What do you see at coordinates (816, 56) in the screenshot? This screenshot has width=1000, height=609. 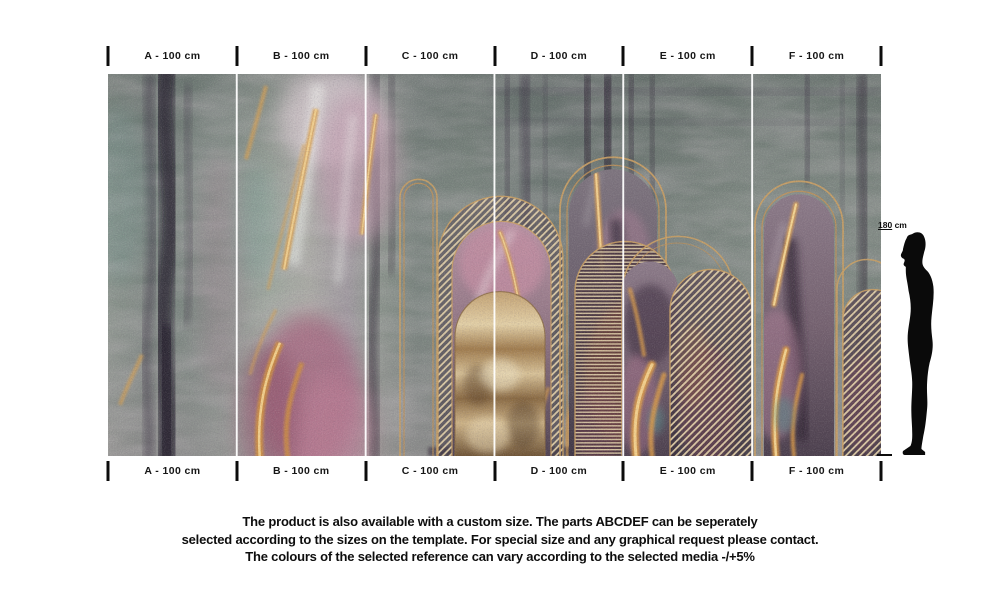 I see `panel-label-f-top: F - 100 cm` at bounding box center [816, 56].